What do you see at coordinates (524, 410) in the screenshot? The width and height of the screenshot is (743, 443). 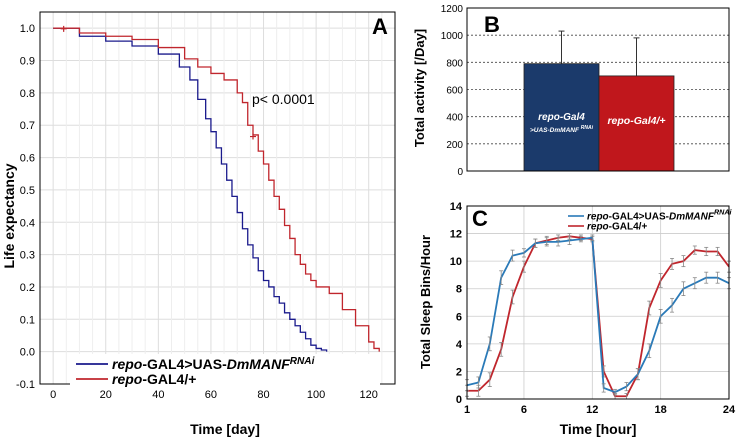 I see `x-tick-label: 6` at bounding box center [524, 410].